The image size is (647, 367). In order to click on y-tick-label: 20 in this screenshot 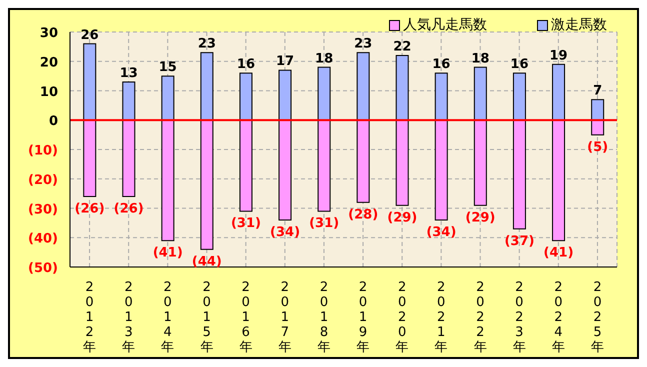, I will do `click(49, 62)`.